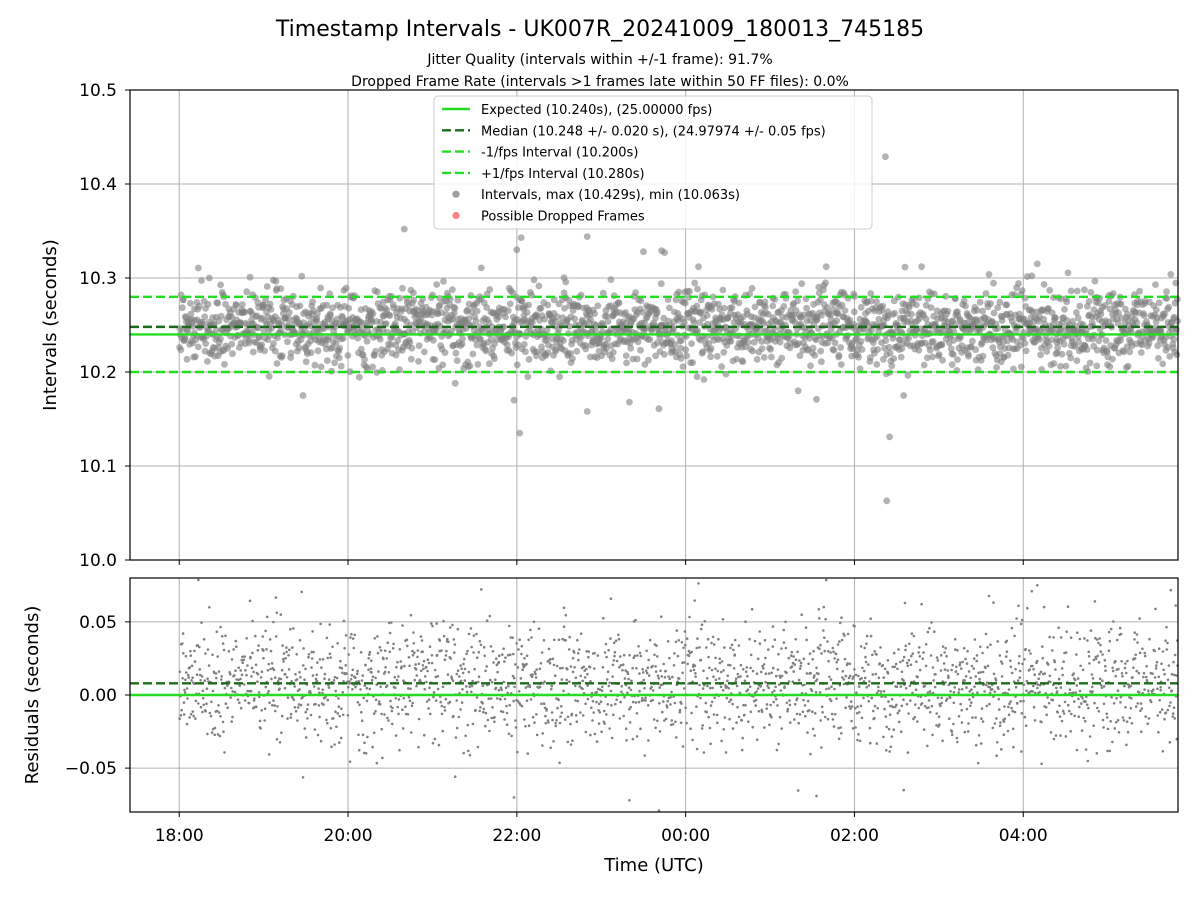 The height and width of the screenshot is (900, 1200). What do you see at coordinates (98, 185) in the screenshot?
I see `top-y-tick-label: 10.4` at bounding box center [98, 185].